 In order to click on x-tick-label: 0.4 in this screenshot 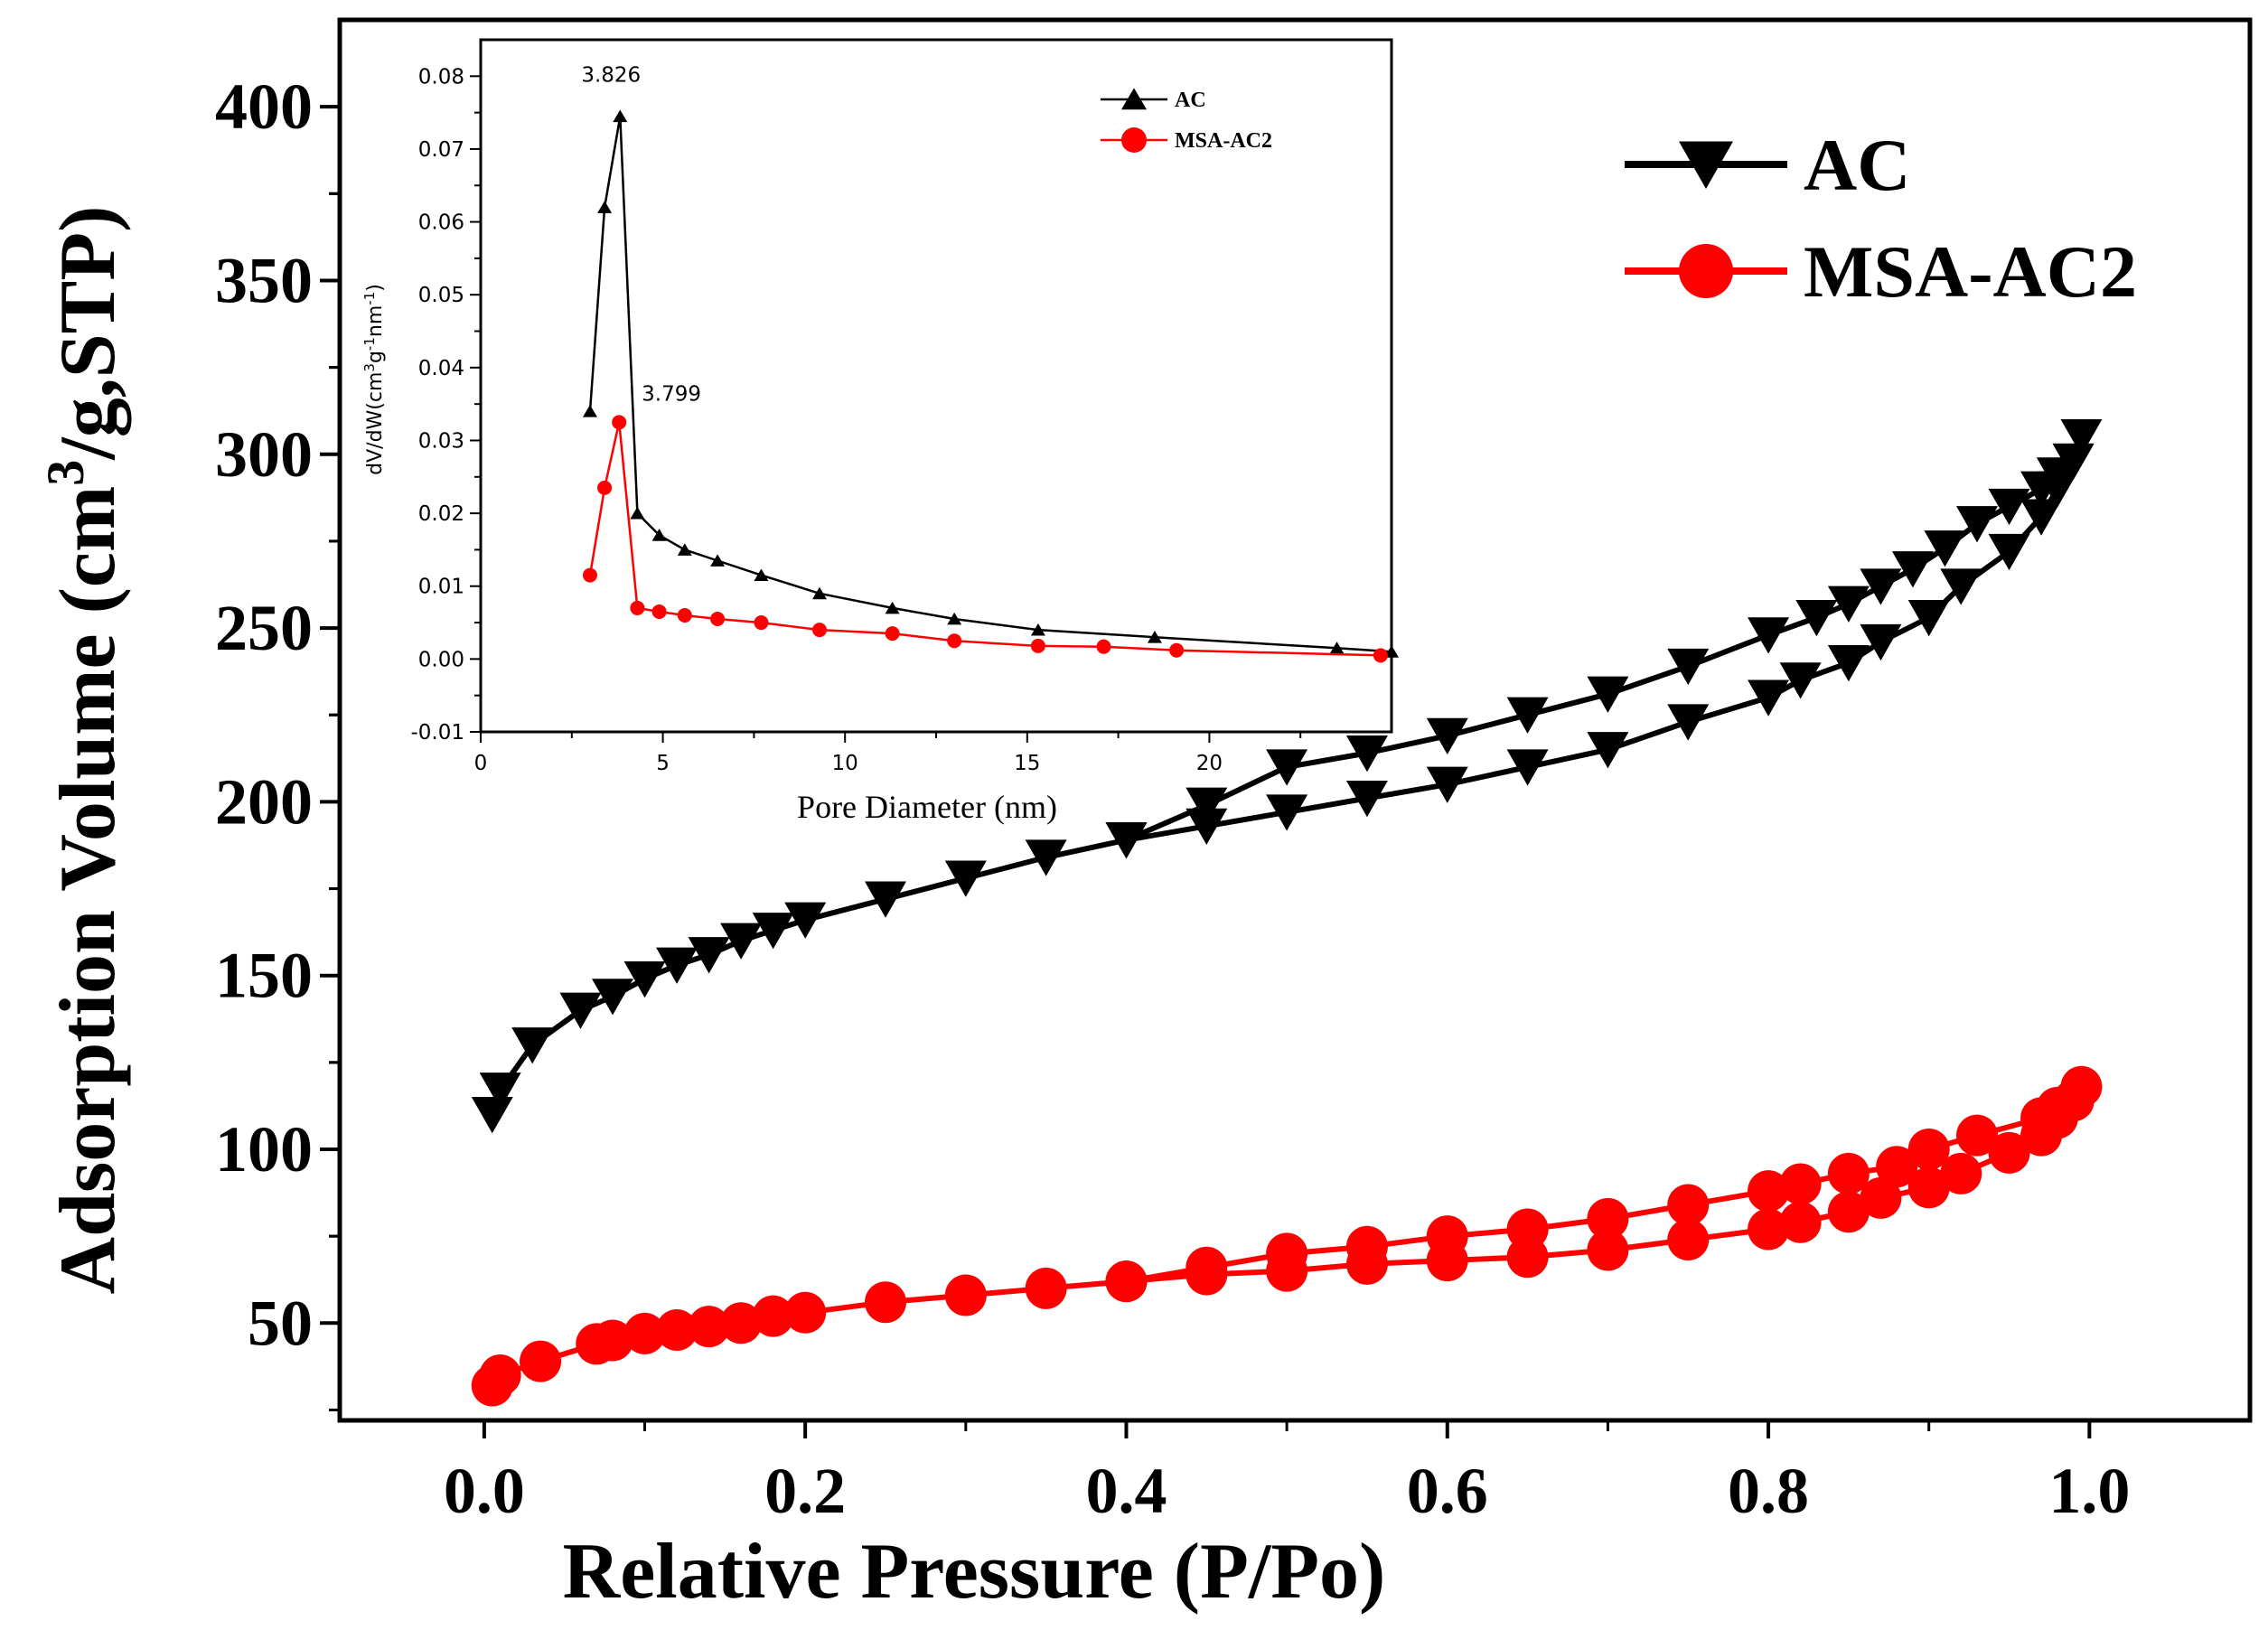, I will do `click(1126, 1491)`.